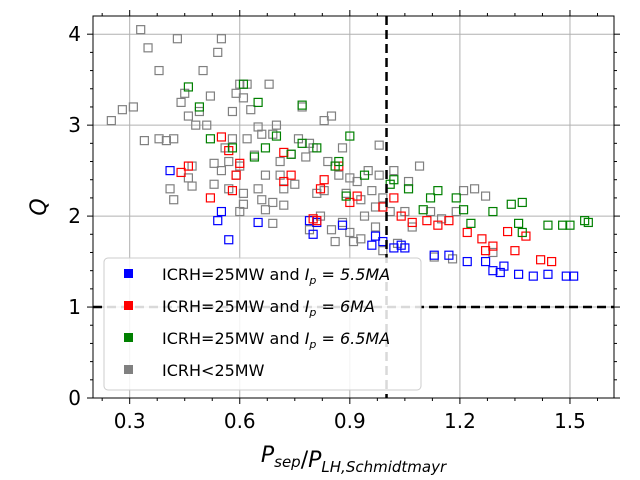 The width and height of the screenshot is (640, 480). Describe the element at coordinates (262, 324) in the screenshot. I see `legend-box` at that location.